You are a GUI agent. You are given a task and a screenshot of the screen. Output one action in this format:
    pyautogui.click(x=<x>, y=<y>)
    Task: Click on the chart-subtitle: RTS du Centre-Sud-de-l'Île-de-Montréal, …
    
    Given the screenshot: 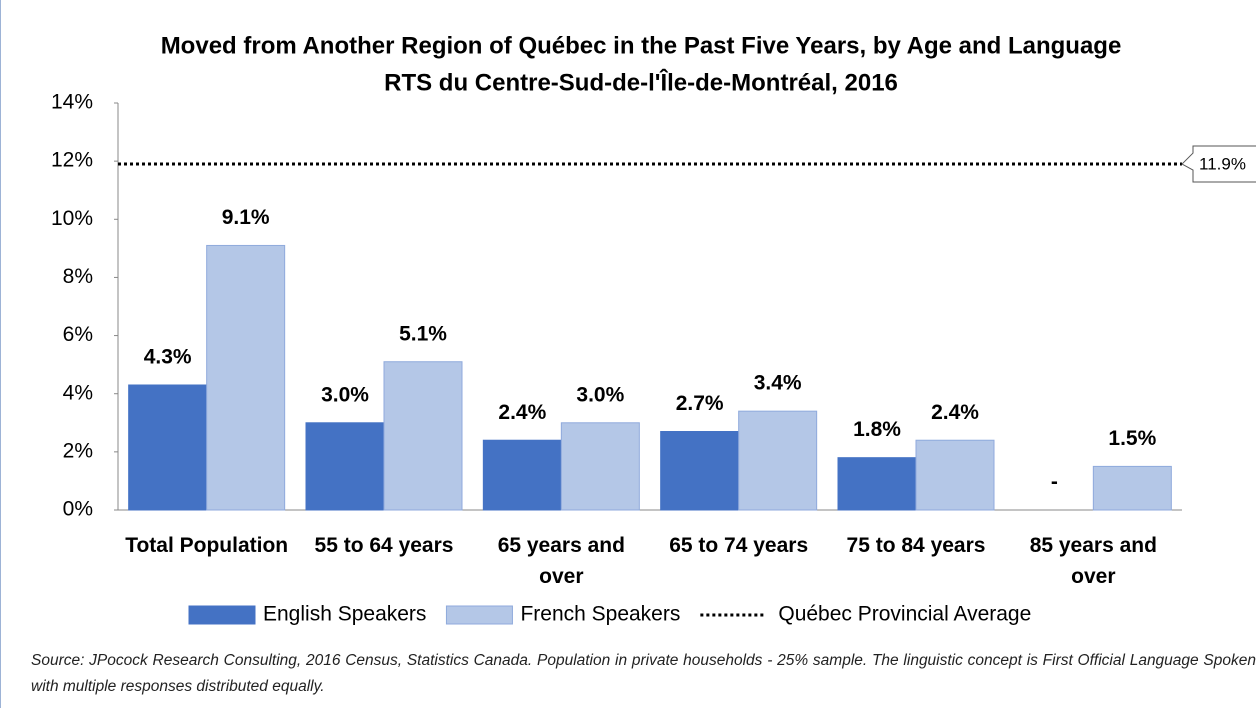 What is the action you would take?
    pyautogui.click(x=641, y=82)
    